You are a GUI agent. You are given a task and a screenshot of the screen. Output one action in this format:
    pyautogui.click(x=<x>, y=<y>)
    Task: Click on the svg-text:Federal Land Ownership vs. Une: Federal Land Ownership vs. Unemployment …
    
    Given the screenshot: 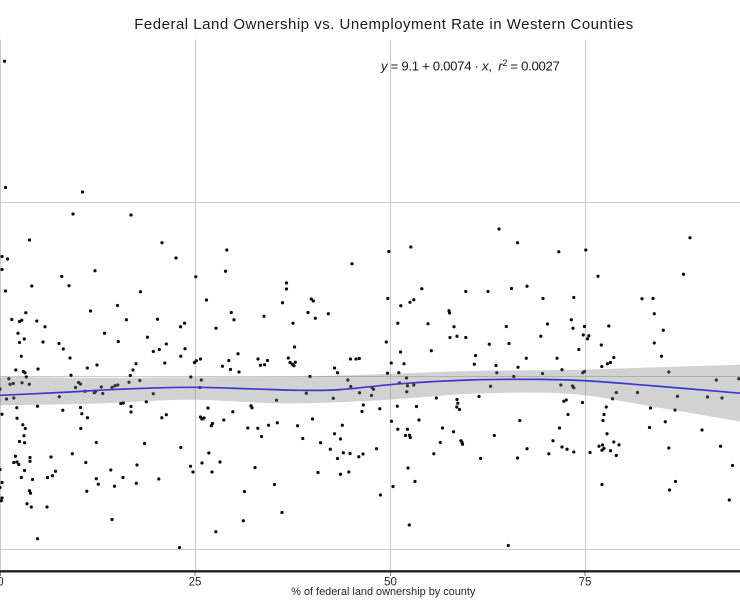 What is the action you would take?
    pyautogui.click(x=383, y=24)
    